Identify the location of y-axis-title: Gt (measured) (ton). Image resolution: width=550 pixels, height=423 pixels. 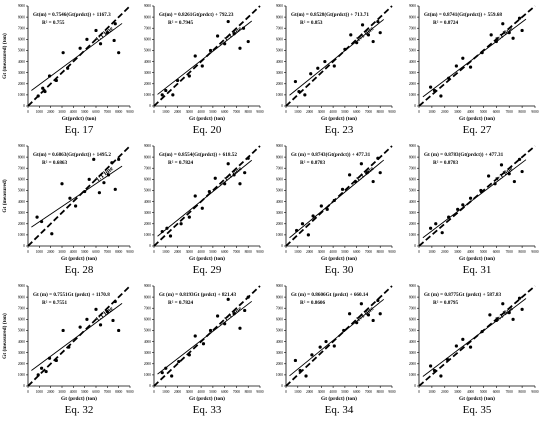
(4, 336).